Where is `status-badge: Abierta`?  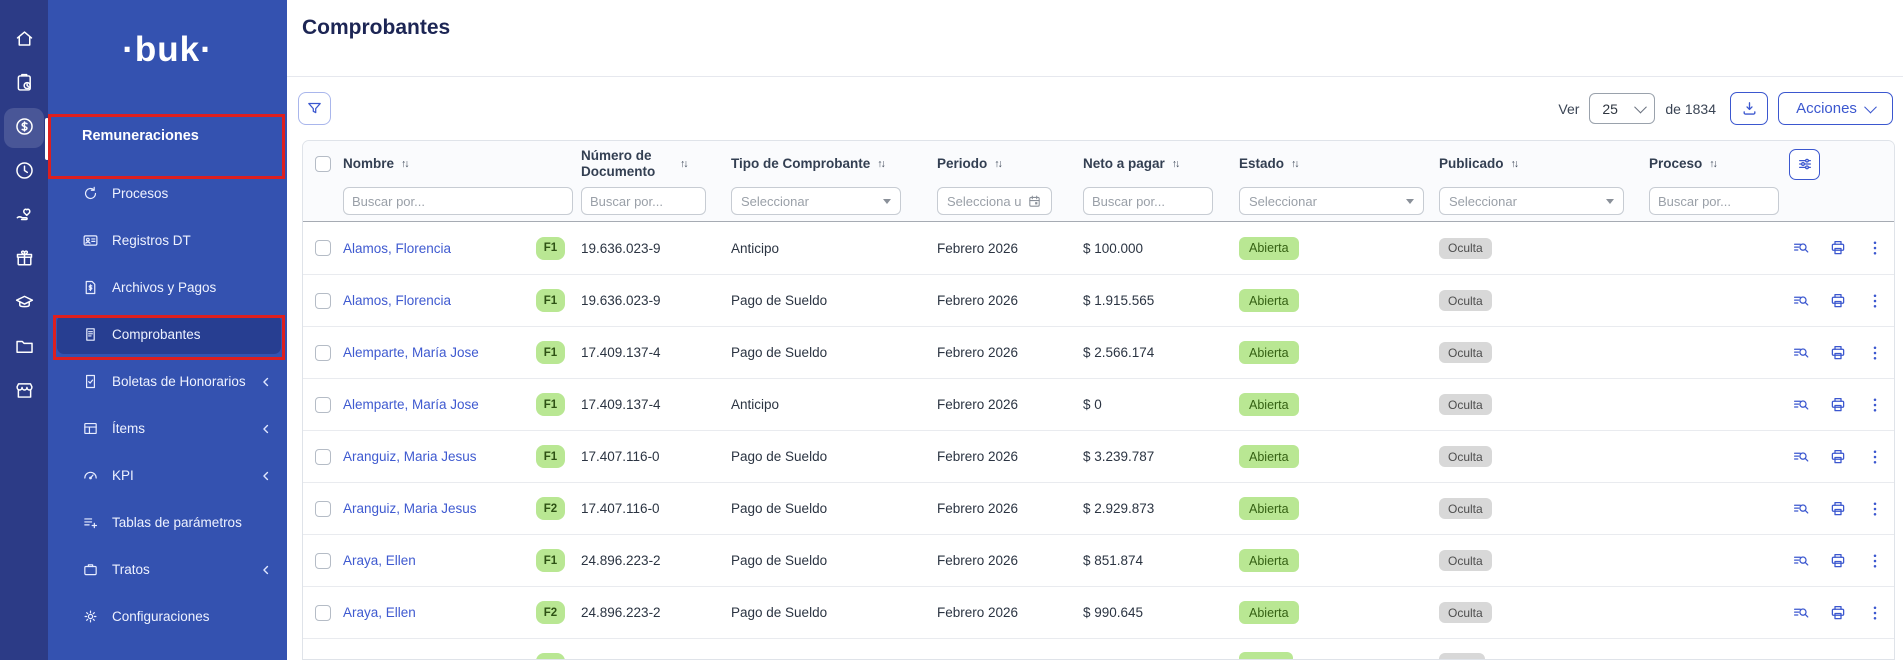 status-badge: Abierta is located at coordinates (1269, 508).